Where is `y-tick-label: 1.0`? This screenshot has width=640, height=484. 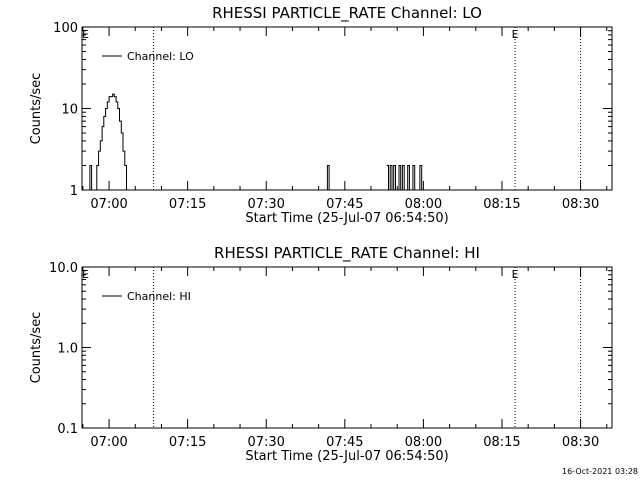
y-tick-label: 1.0 is located at coordinates (67, 349).